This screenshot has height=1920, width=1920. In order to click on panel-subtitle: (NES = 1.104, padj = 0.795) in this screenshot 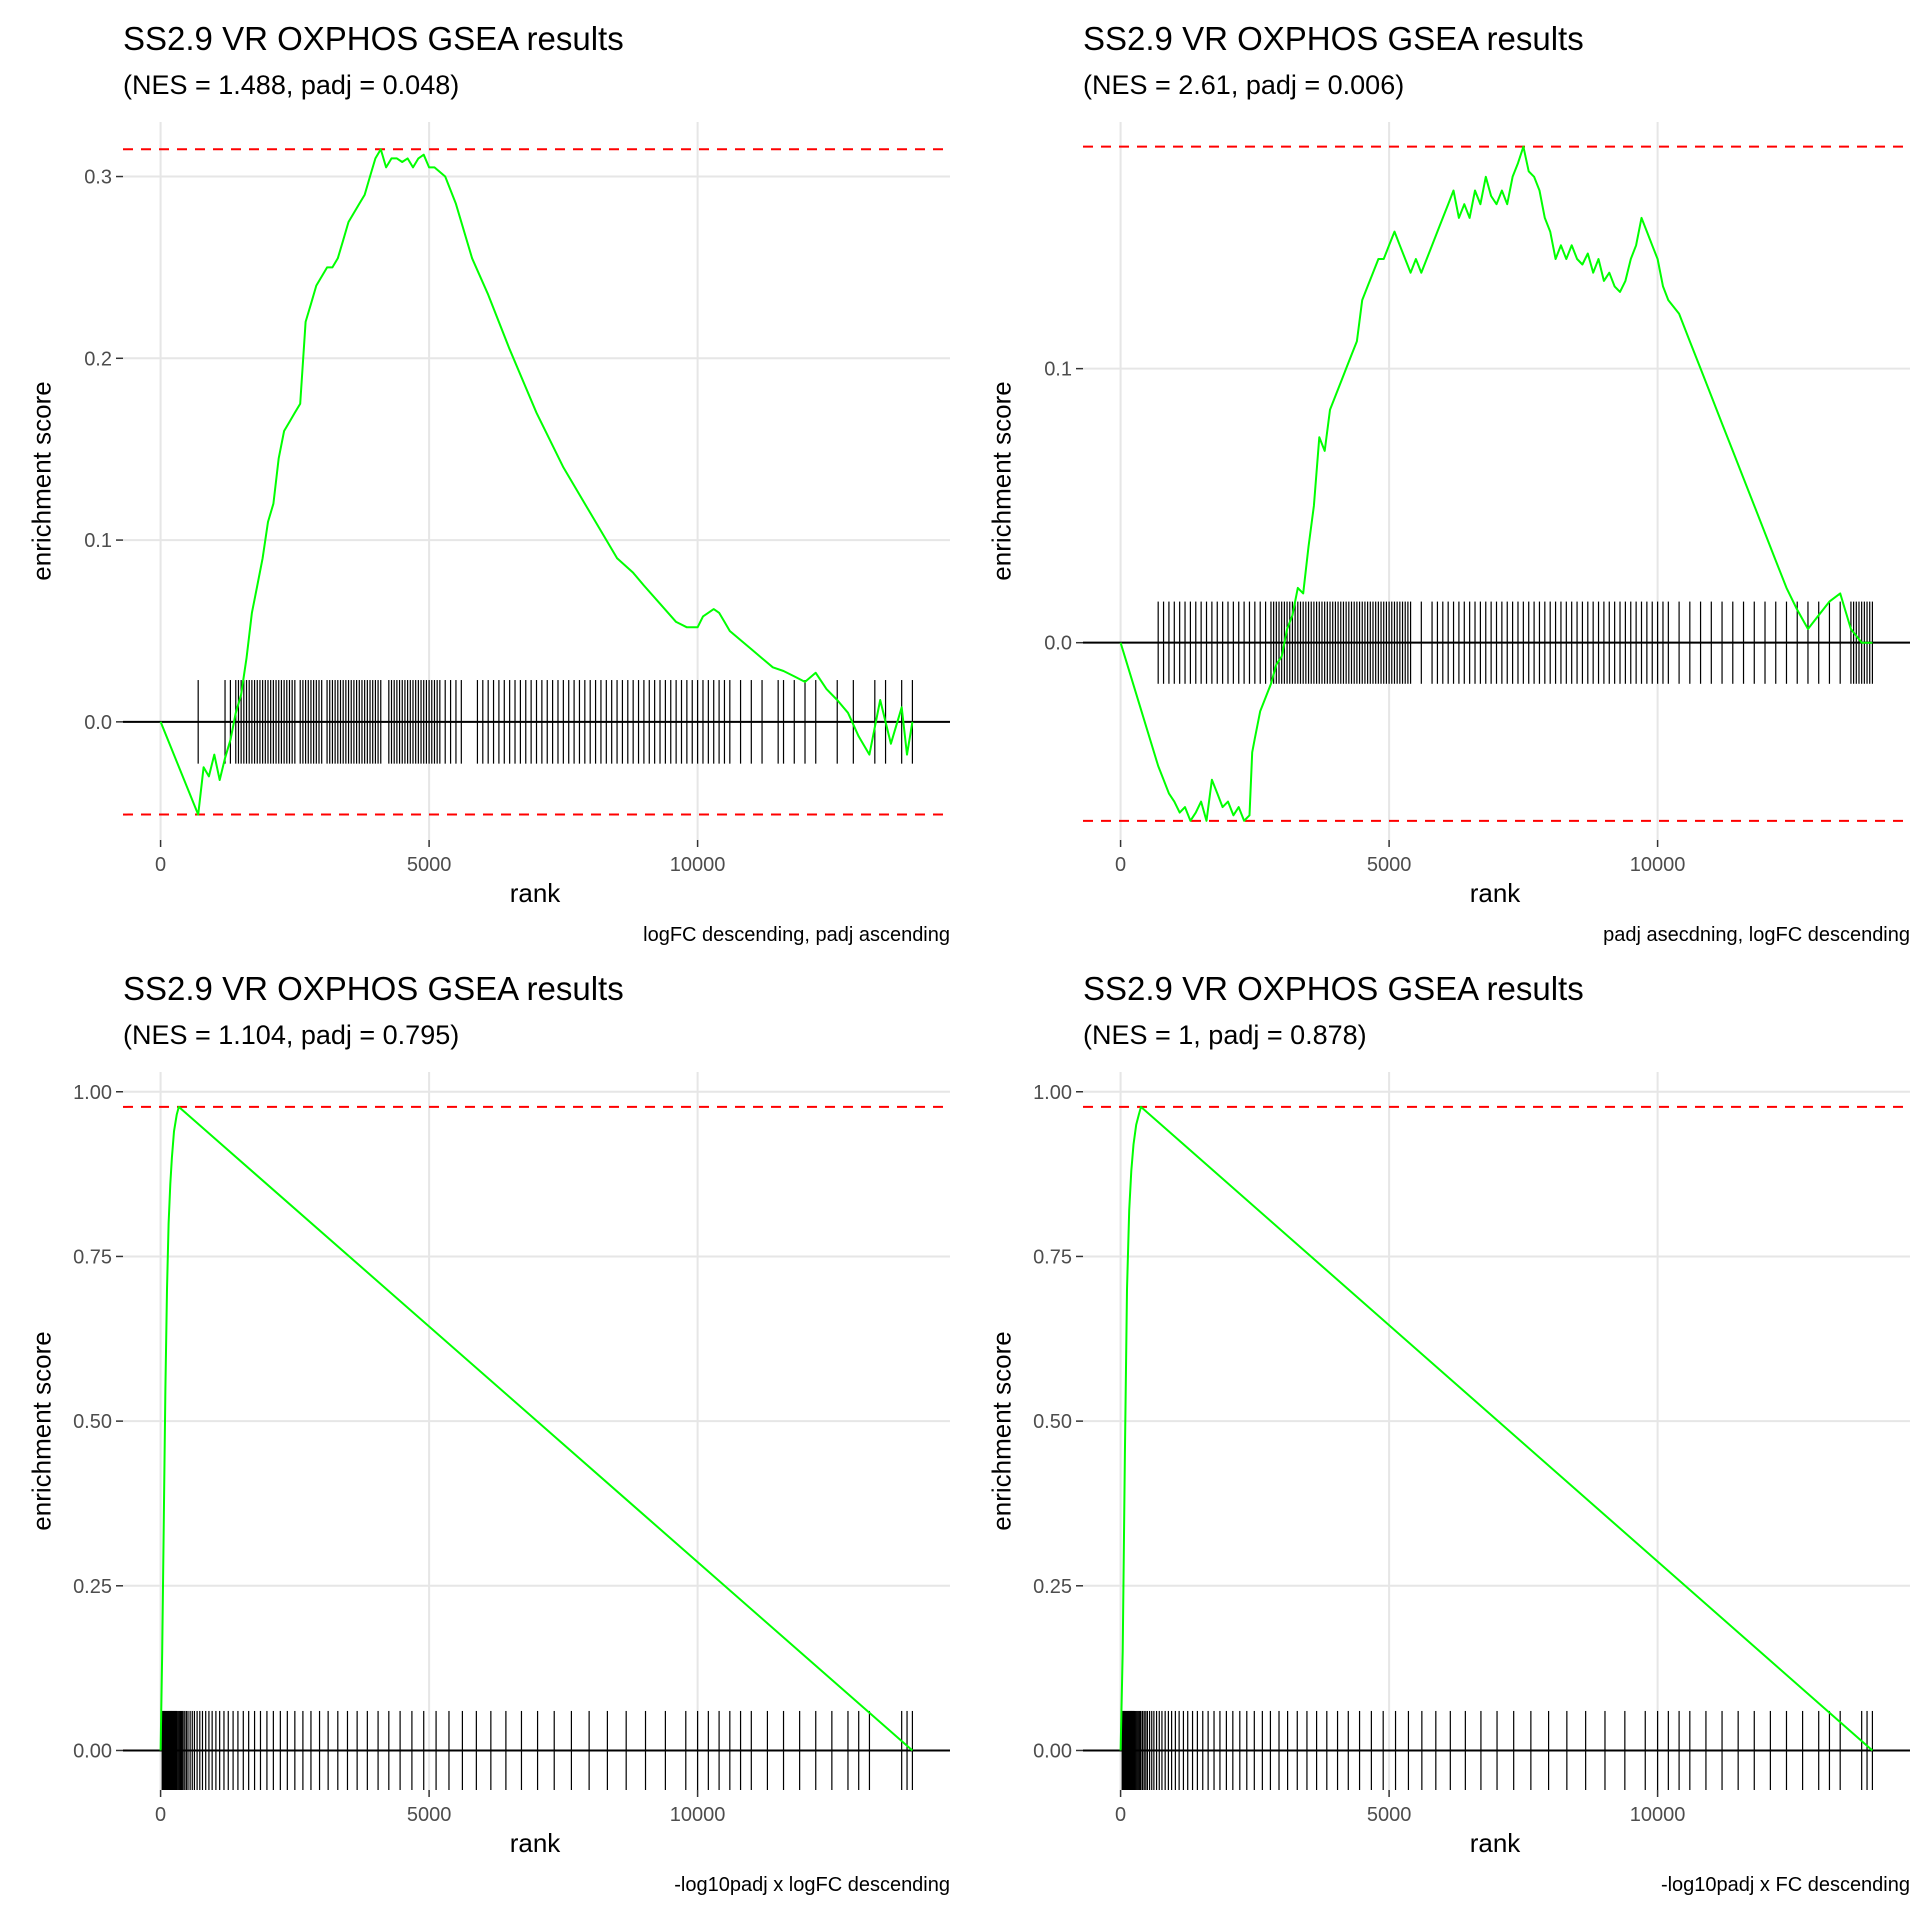, I will do `click(291, 1035)`.